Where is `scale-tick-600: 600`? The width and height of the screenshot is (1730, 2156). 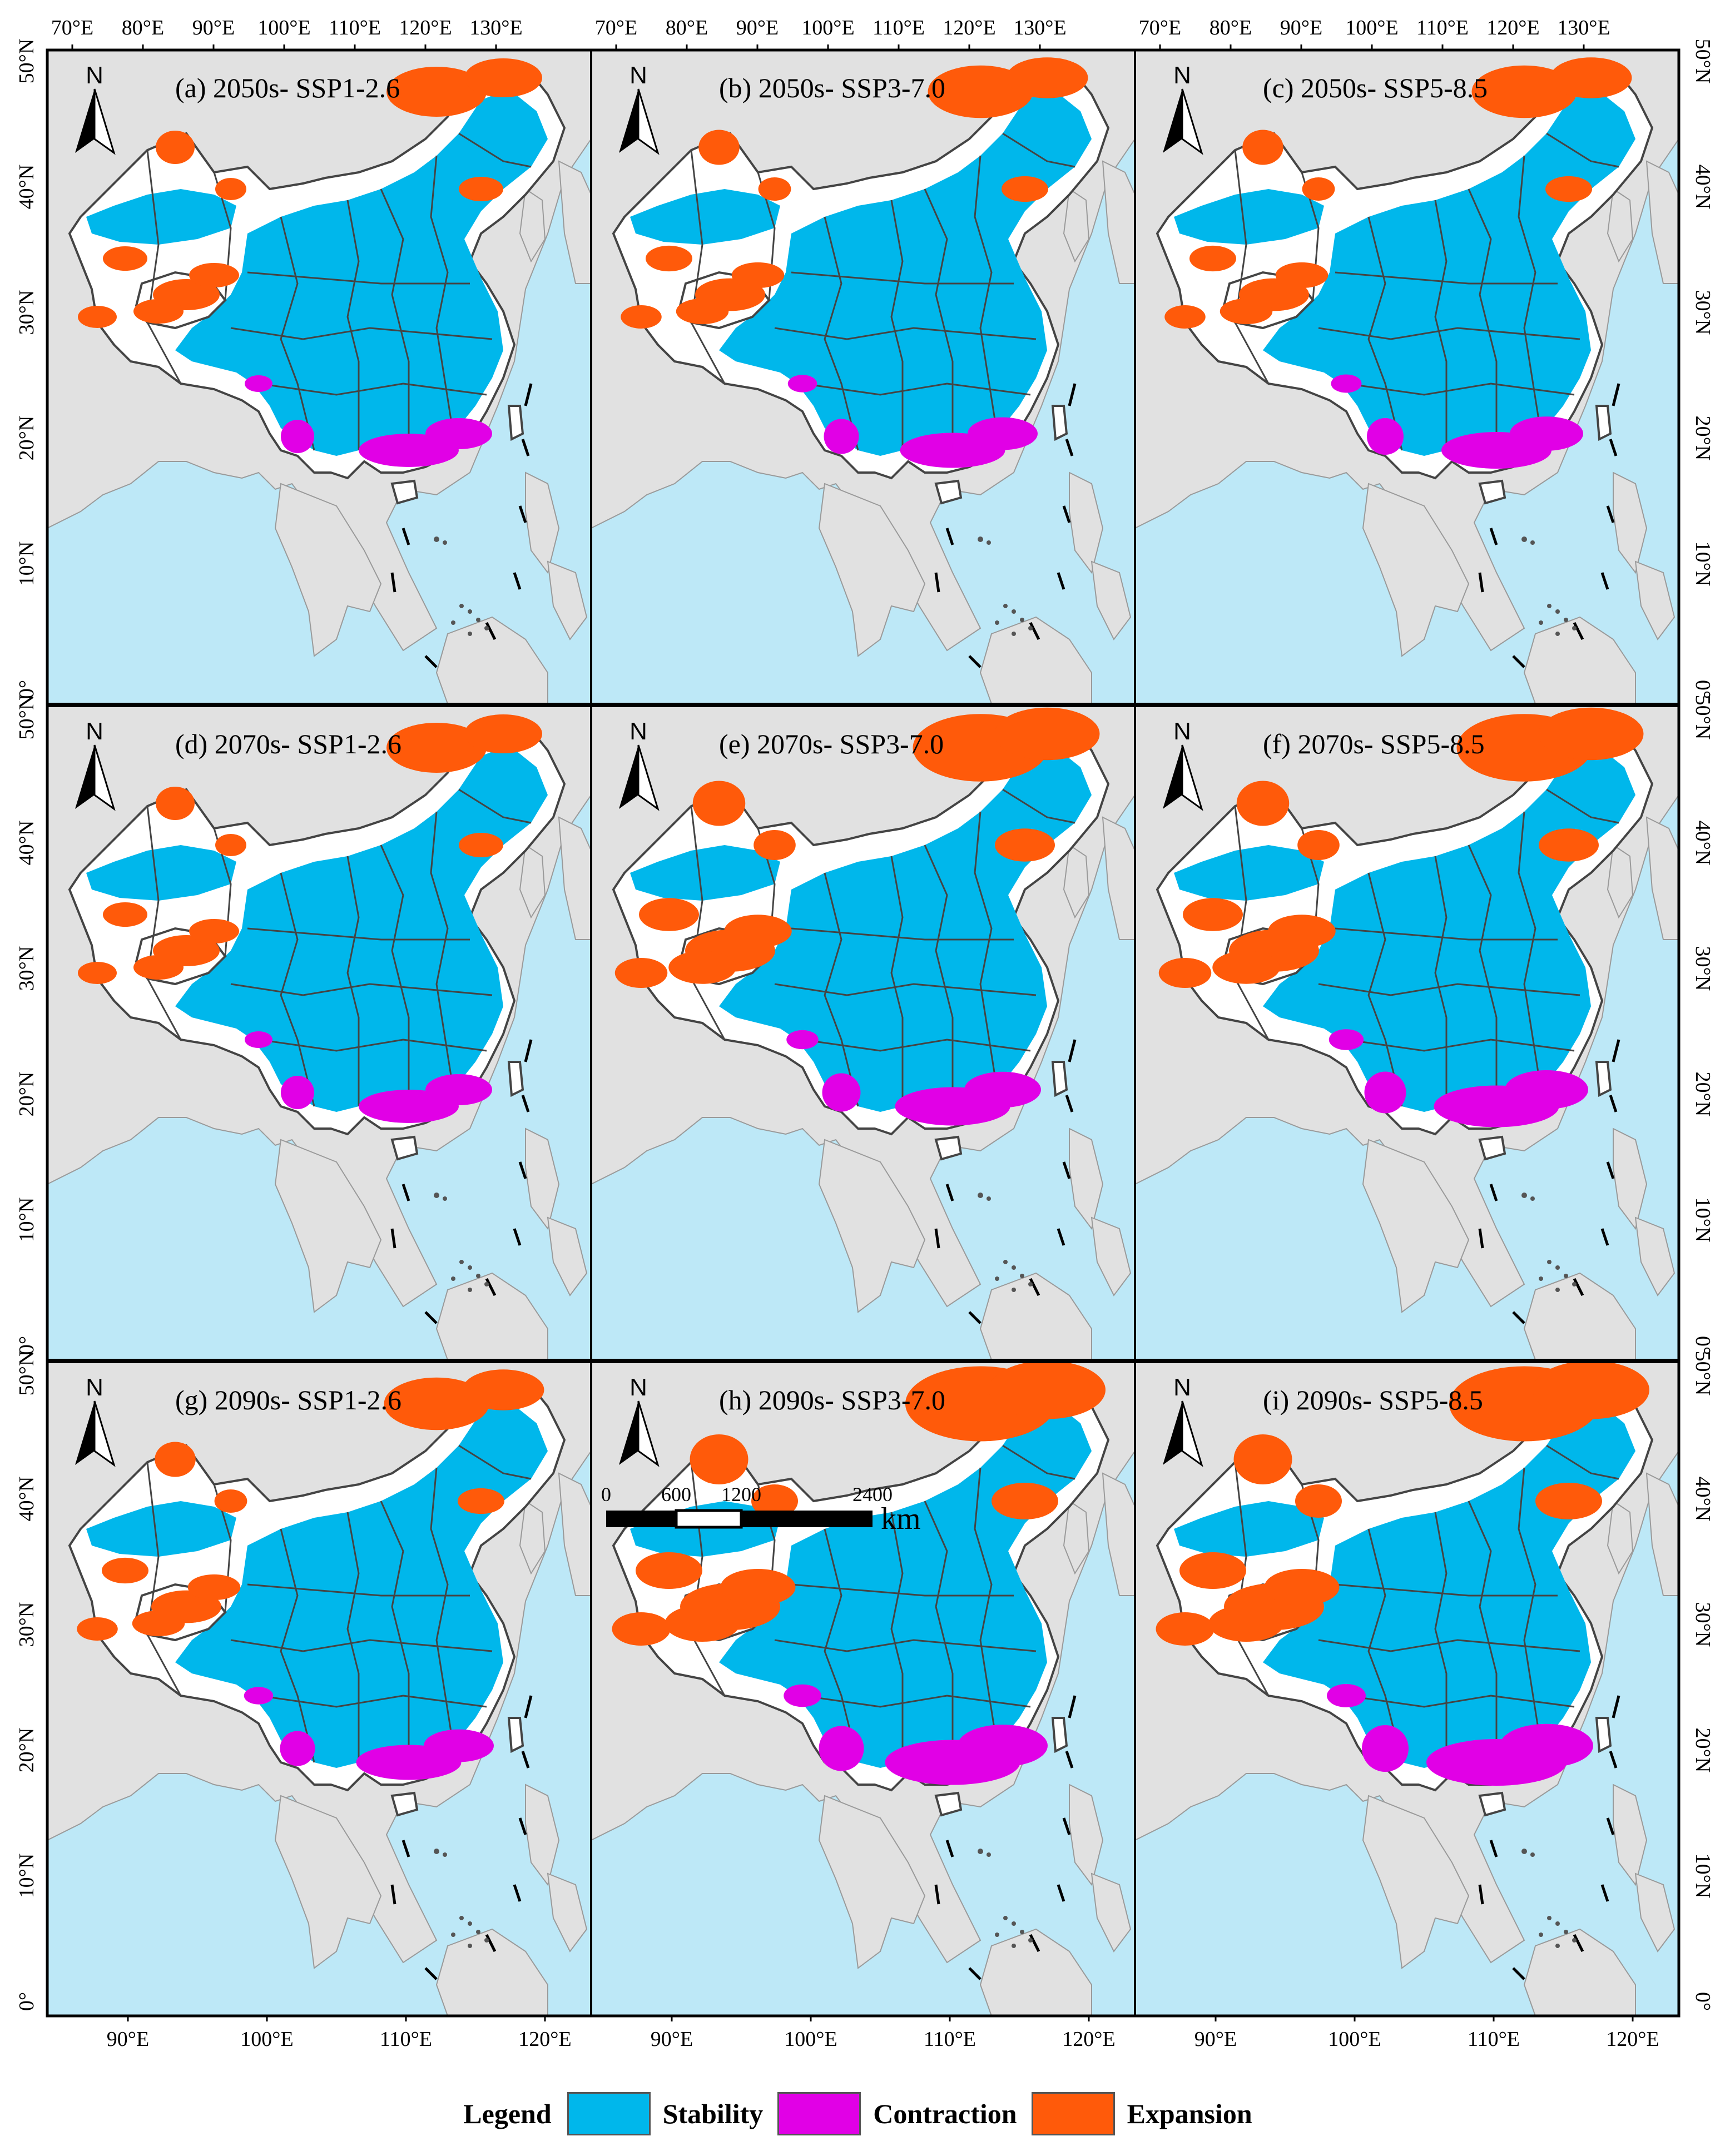 scale-tick-600: 600 is located at coordinates (676, 1494).